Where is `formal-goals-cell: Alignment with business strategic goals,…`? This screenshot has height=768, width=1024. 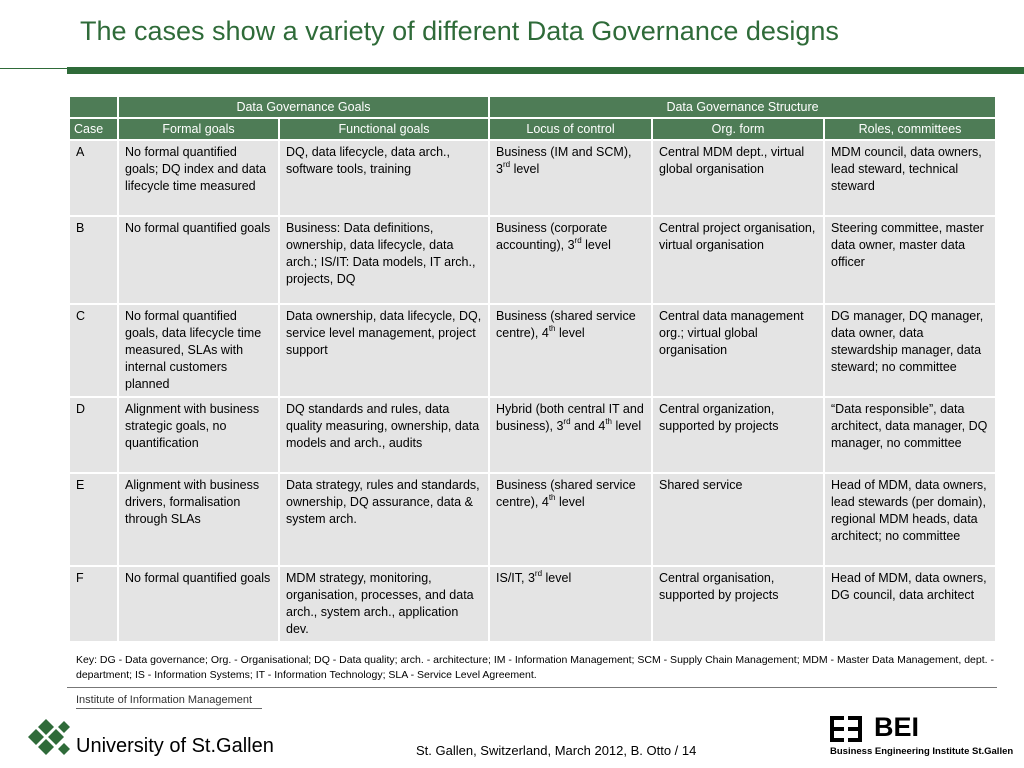
formal-goals-cell: Alignment with business strategic goals,… is located at coordinates (198, 435).